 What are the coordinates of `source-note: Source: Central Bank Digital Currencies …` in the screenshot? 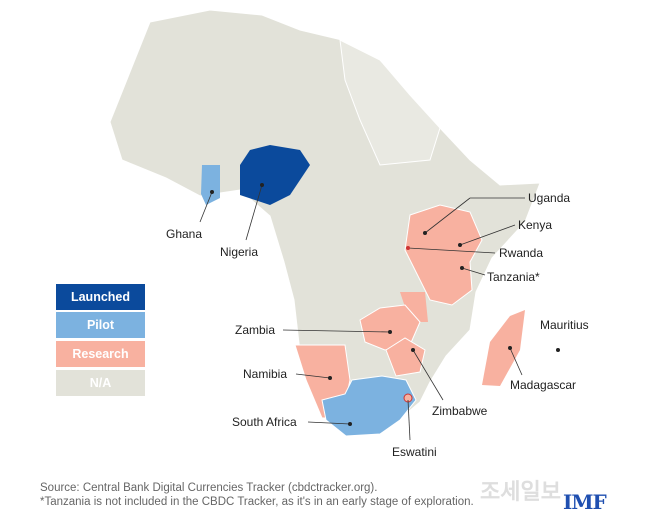 It's located at (209, 488).